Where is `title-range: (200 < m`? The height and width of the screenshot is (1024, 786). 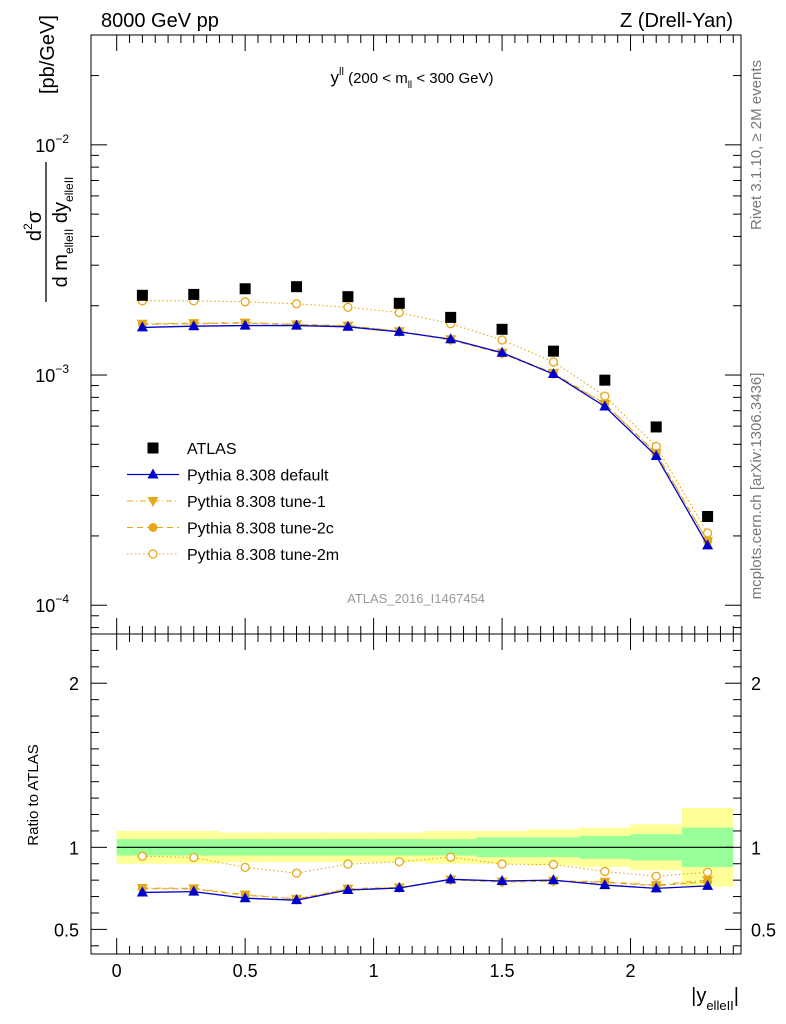 title-range: (200 < m is located at coordinates (376, 78).